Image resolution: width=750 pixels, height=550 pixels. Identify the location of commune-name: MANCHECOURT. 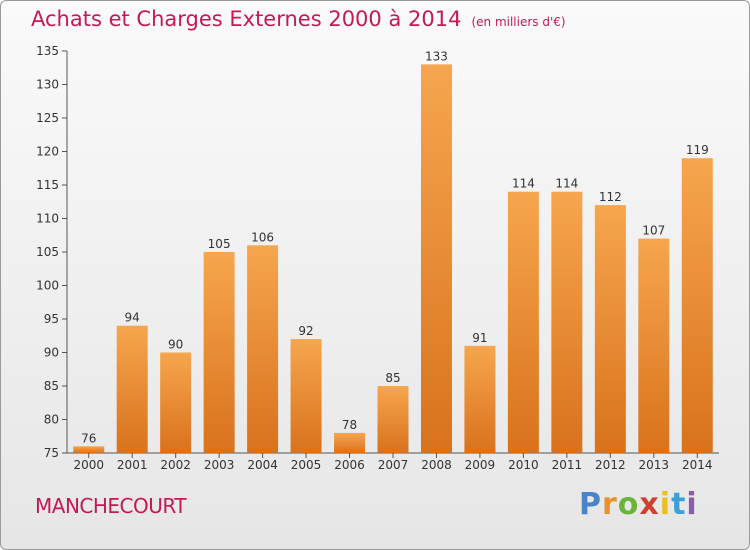
(111, 506).